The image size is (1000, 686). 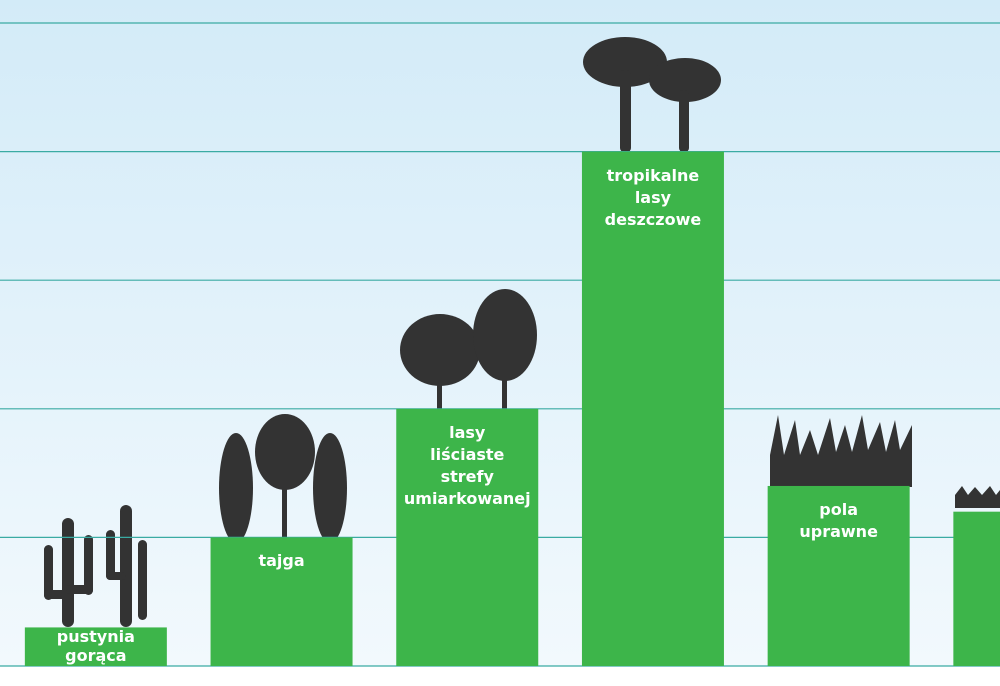 What do you see at coordinates (838, 520) in the screenshot?
I see `bar-label: pola uprawne` at bounding box center [838, 520].